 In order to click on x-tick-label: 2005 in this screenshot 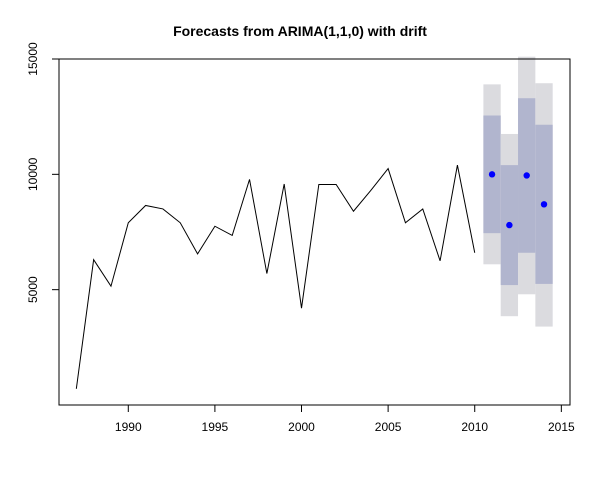, I will do `click(388, 427)`.